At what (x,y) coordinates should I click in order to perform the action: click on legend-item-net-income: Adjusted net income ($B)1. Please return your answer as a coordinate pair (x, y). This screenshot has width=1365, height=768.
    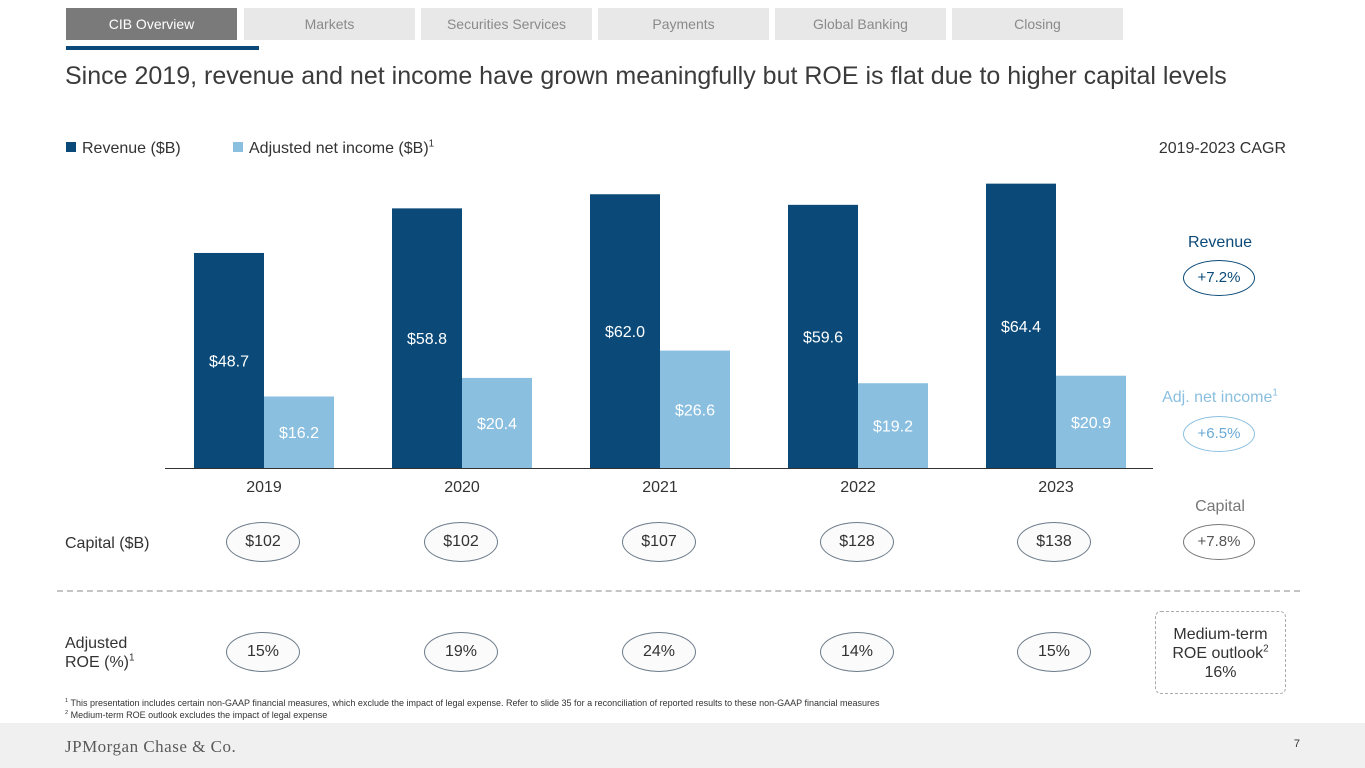
    Looking at the image, I should click on (334, 148).